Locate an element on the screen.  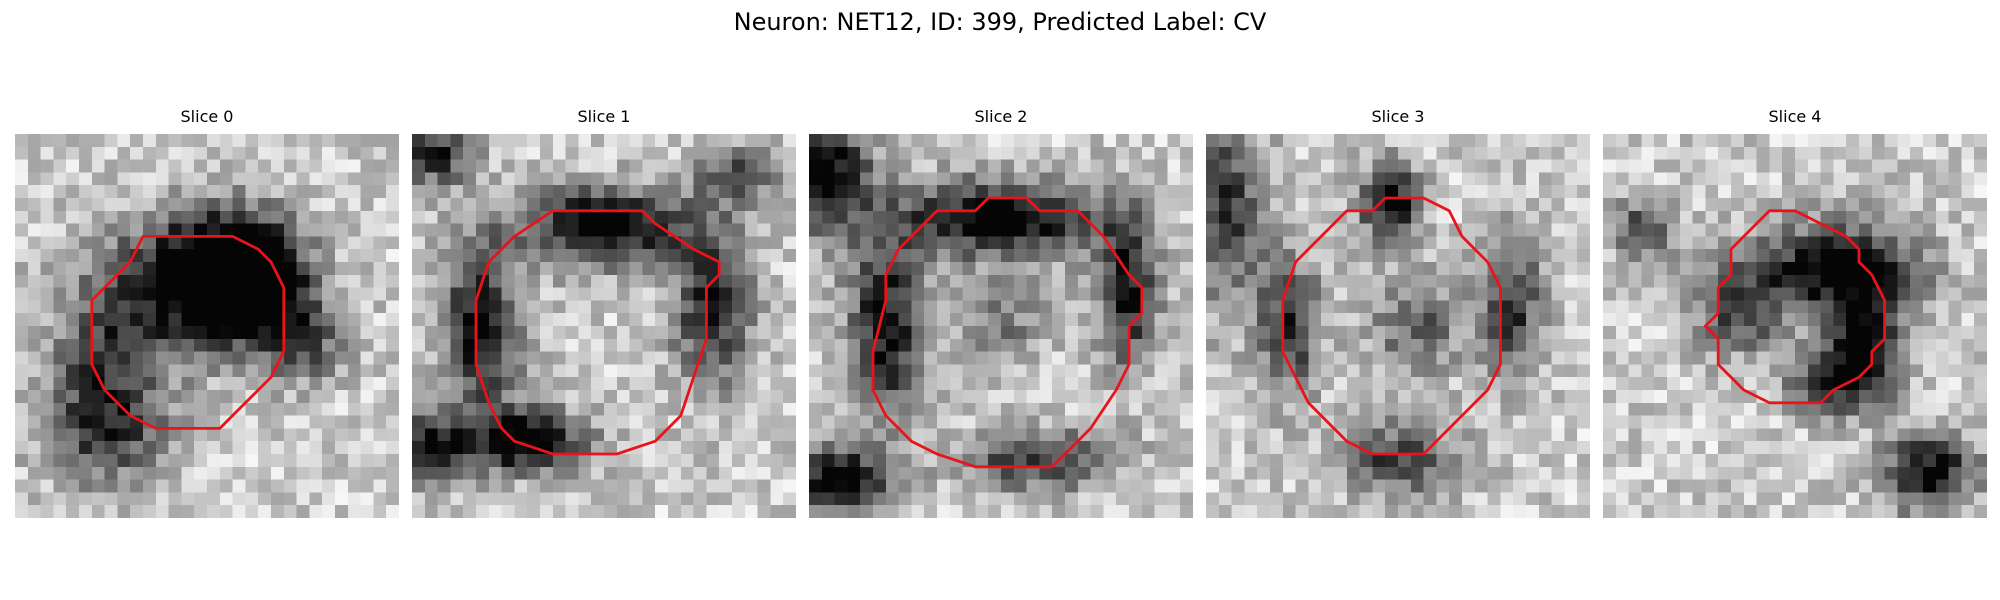
slice-3-title: Slice 3 is located at coordinates (1398, 116).